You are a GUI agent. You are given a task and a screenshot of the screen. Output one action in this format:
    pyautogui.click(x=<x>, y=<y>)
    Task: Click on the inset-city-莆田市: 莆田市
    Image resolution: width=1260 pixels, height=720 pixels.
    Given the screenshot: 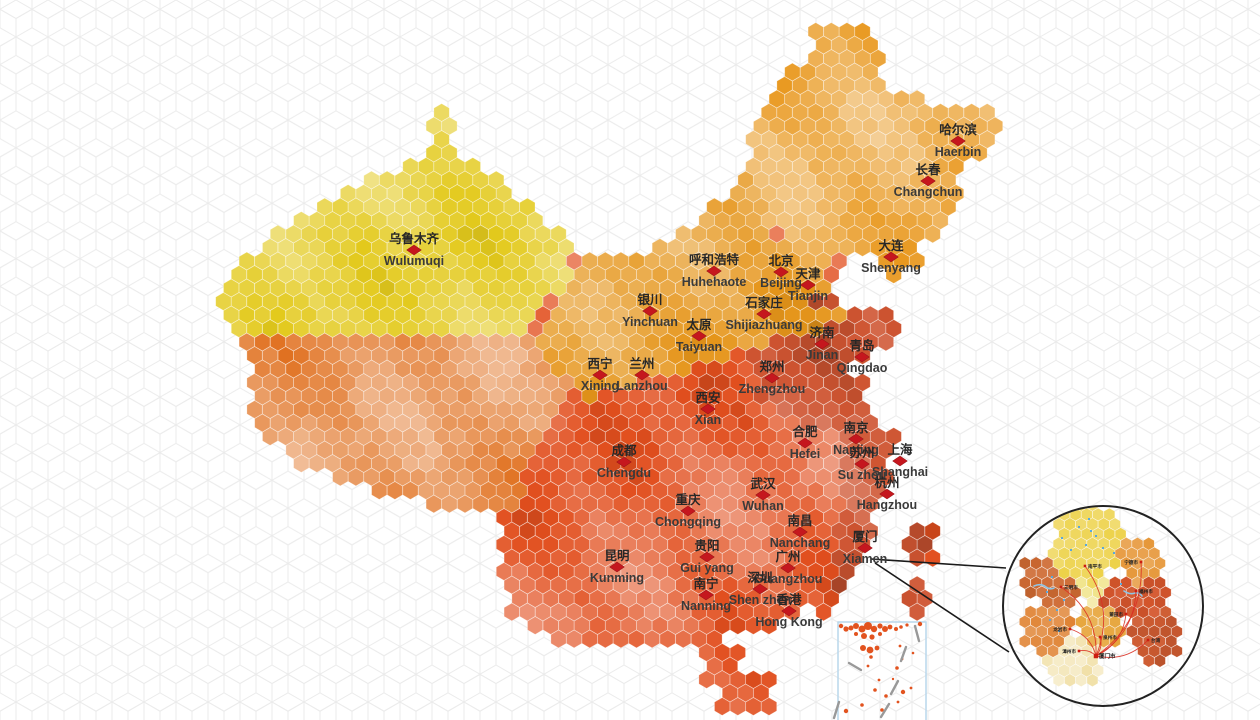 What is the action you would take?
    pyautogui.click(x=1118, y=614)
    